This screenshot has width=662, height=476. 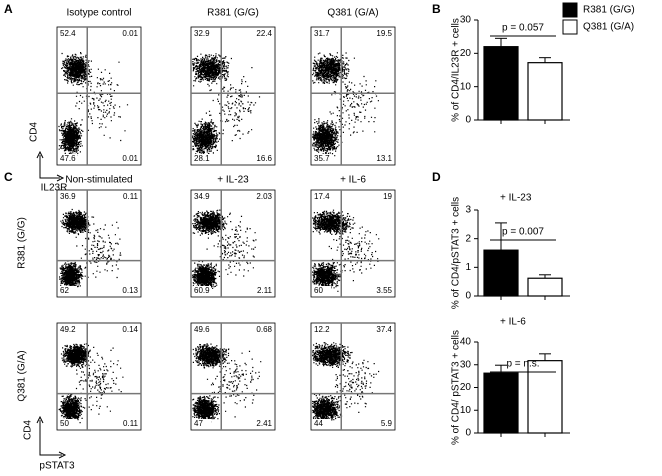 I want to click on quadrant-value: 3.55, so click(x=384, y=290).